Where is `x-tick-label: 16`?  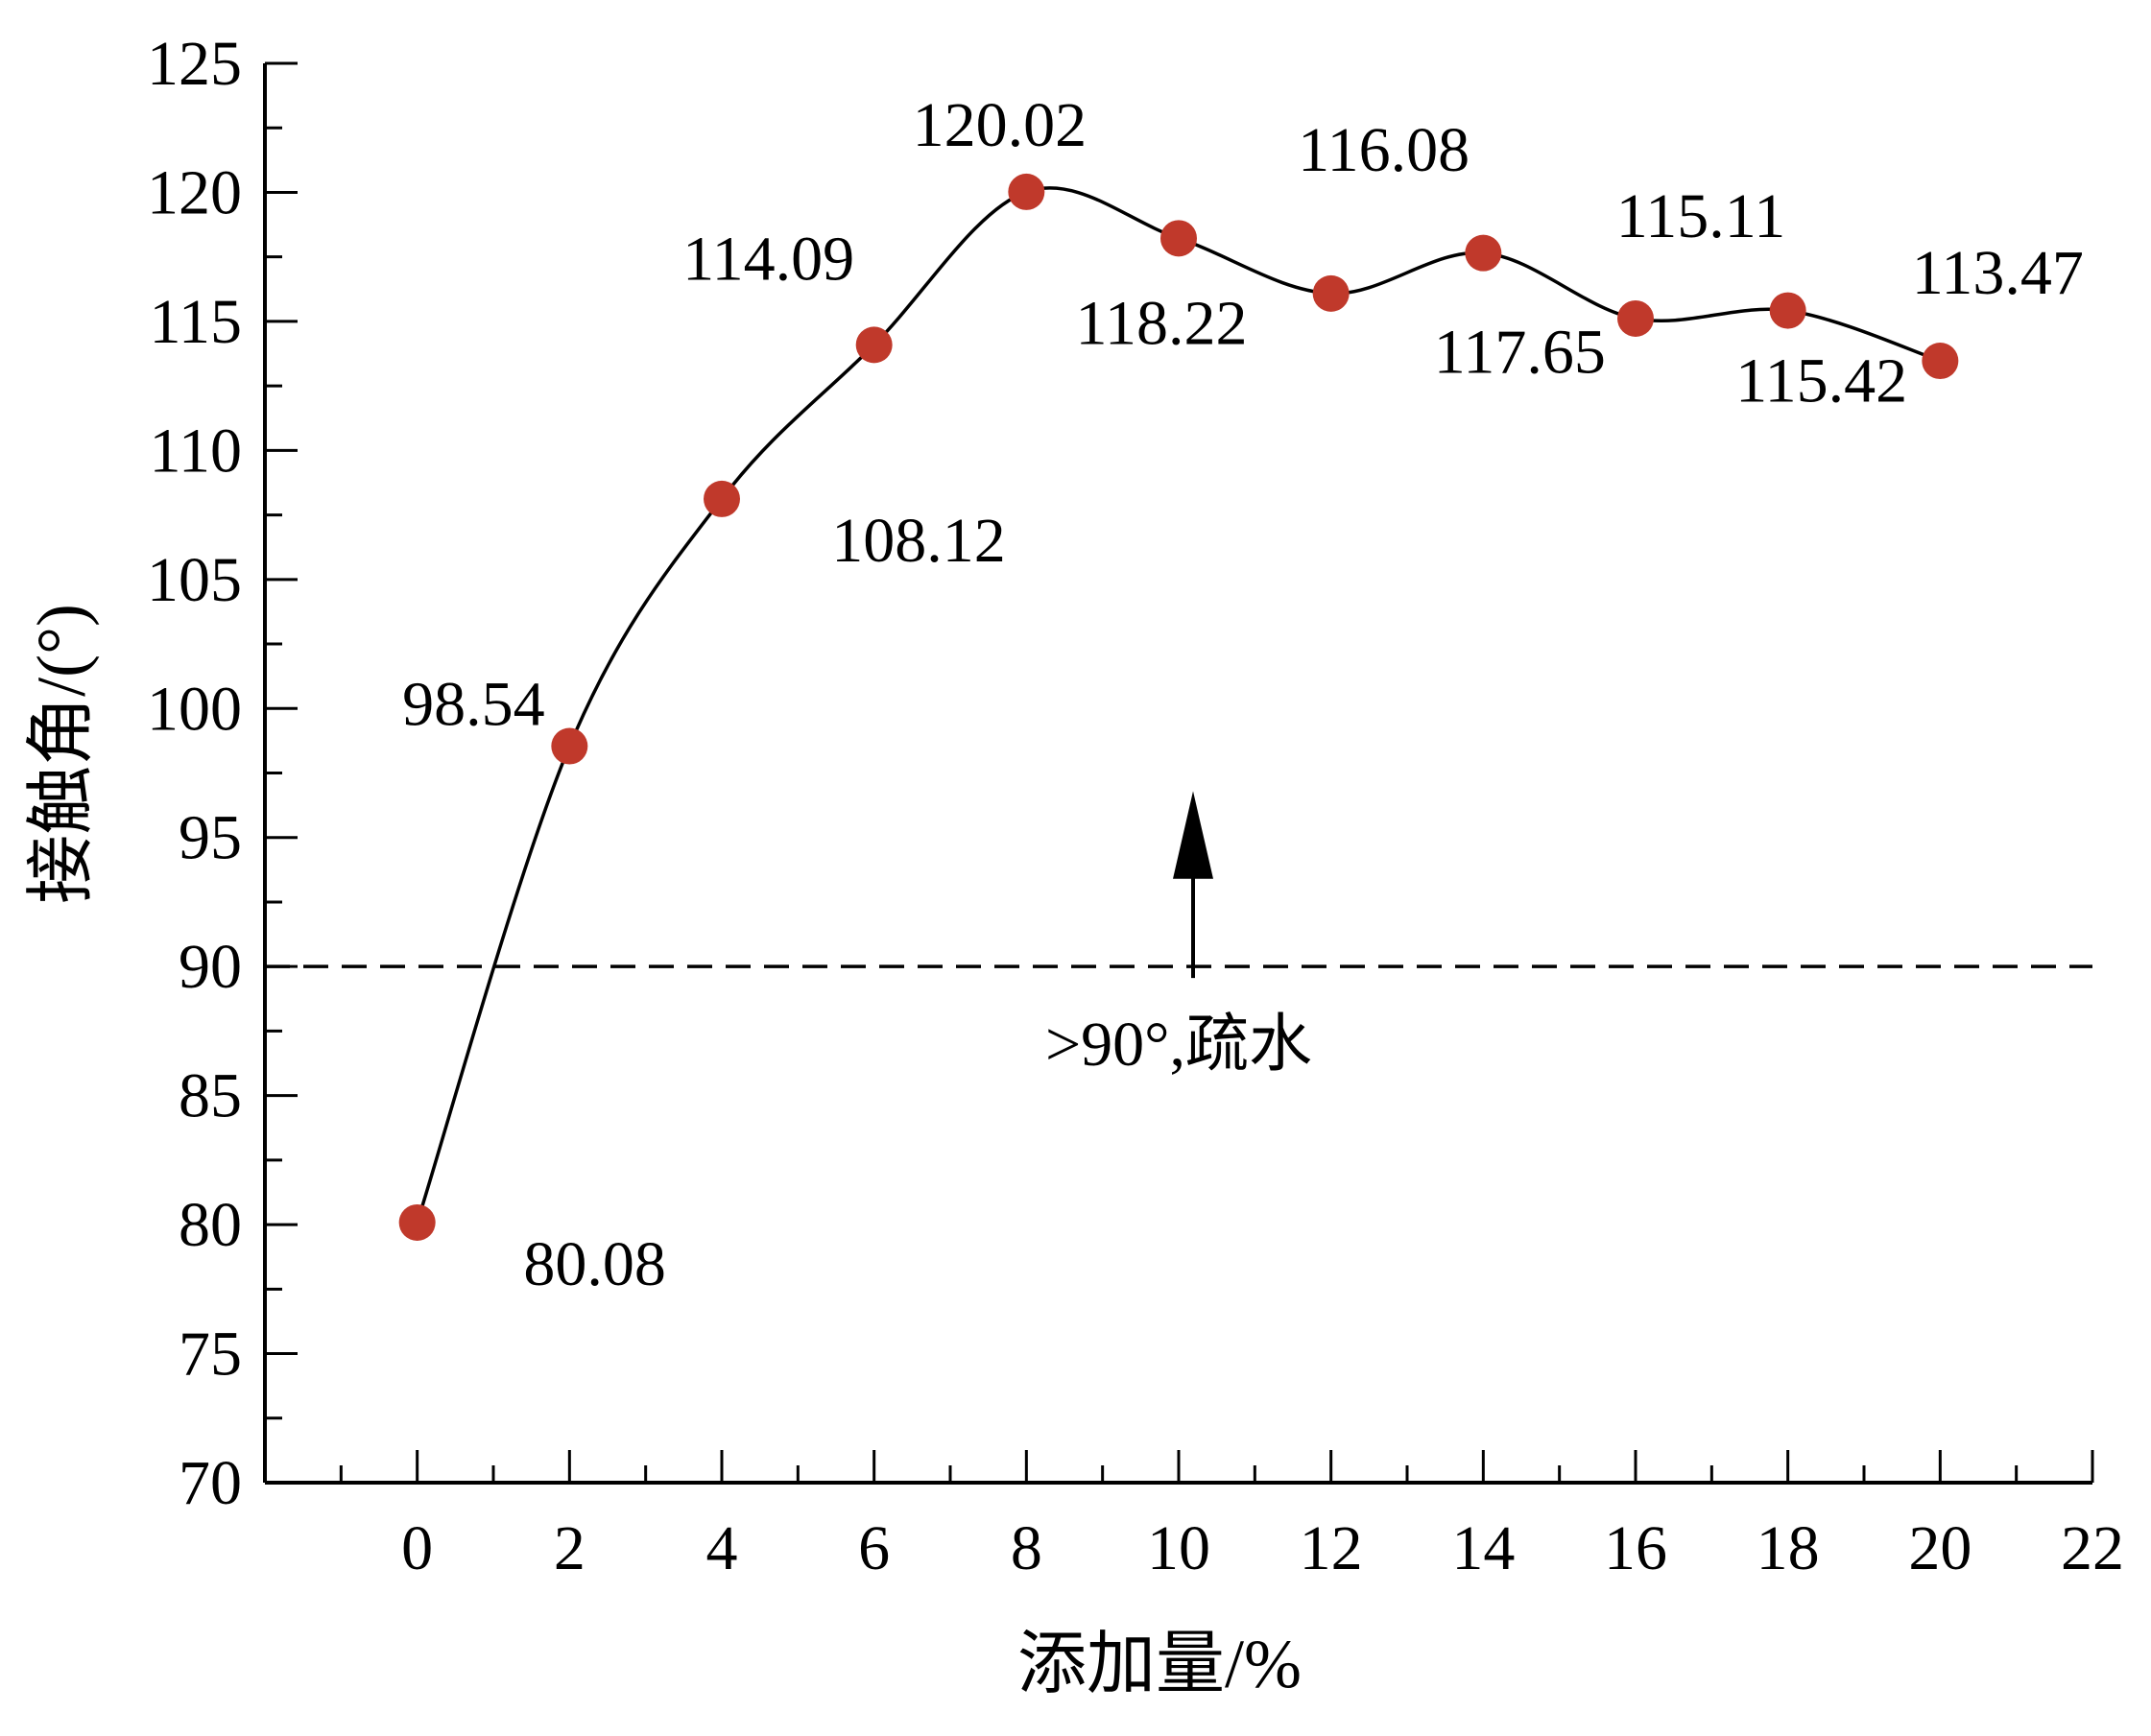 x-tick-label: 16 is located at coordinates (1635, 1548).